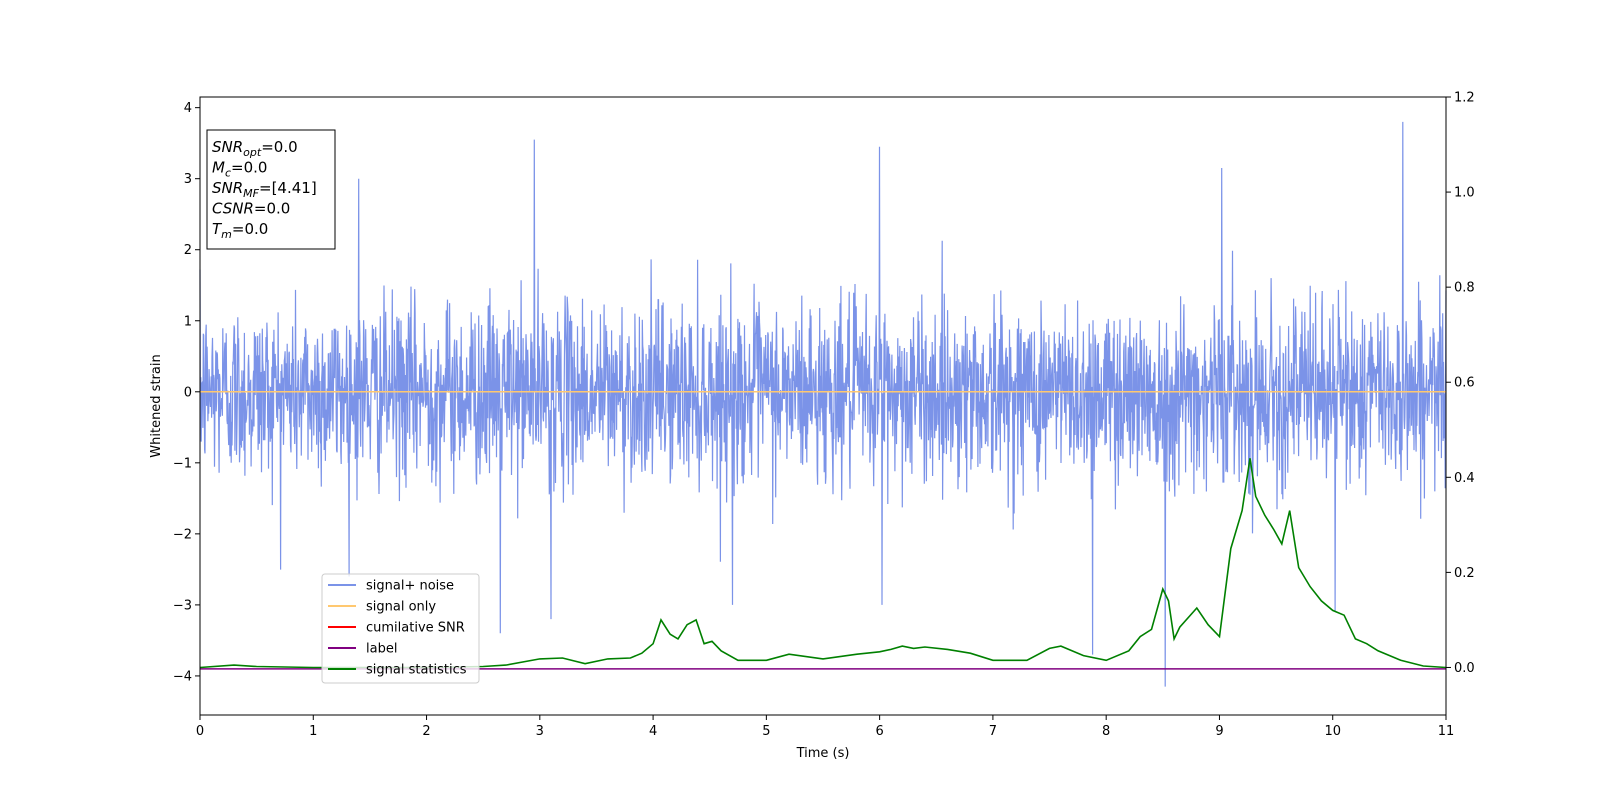 Image resolution: width=1600 pixels, height=800 pixels. What do you see at coordinates (182, 463) in the screenshot?
I see `y-tick-label: −1` at bounding box center [182, 463].